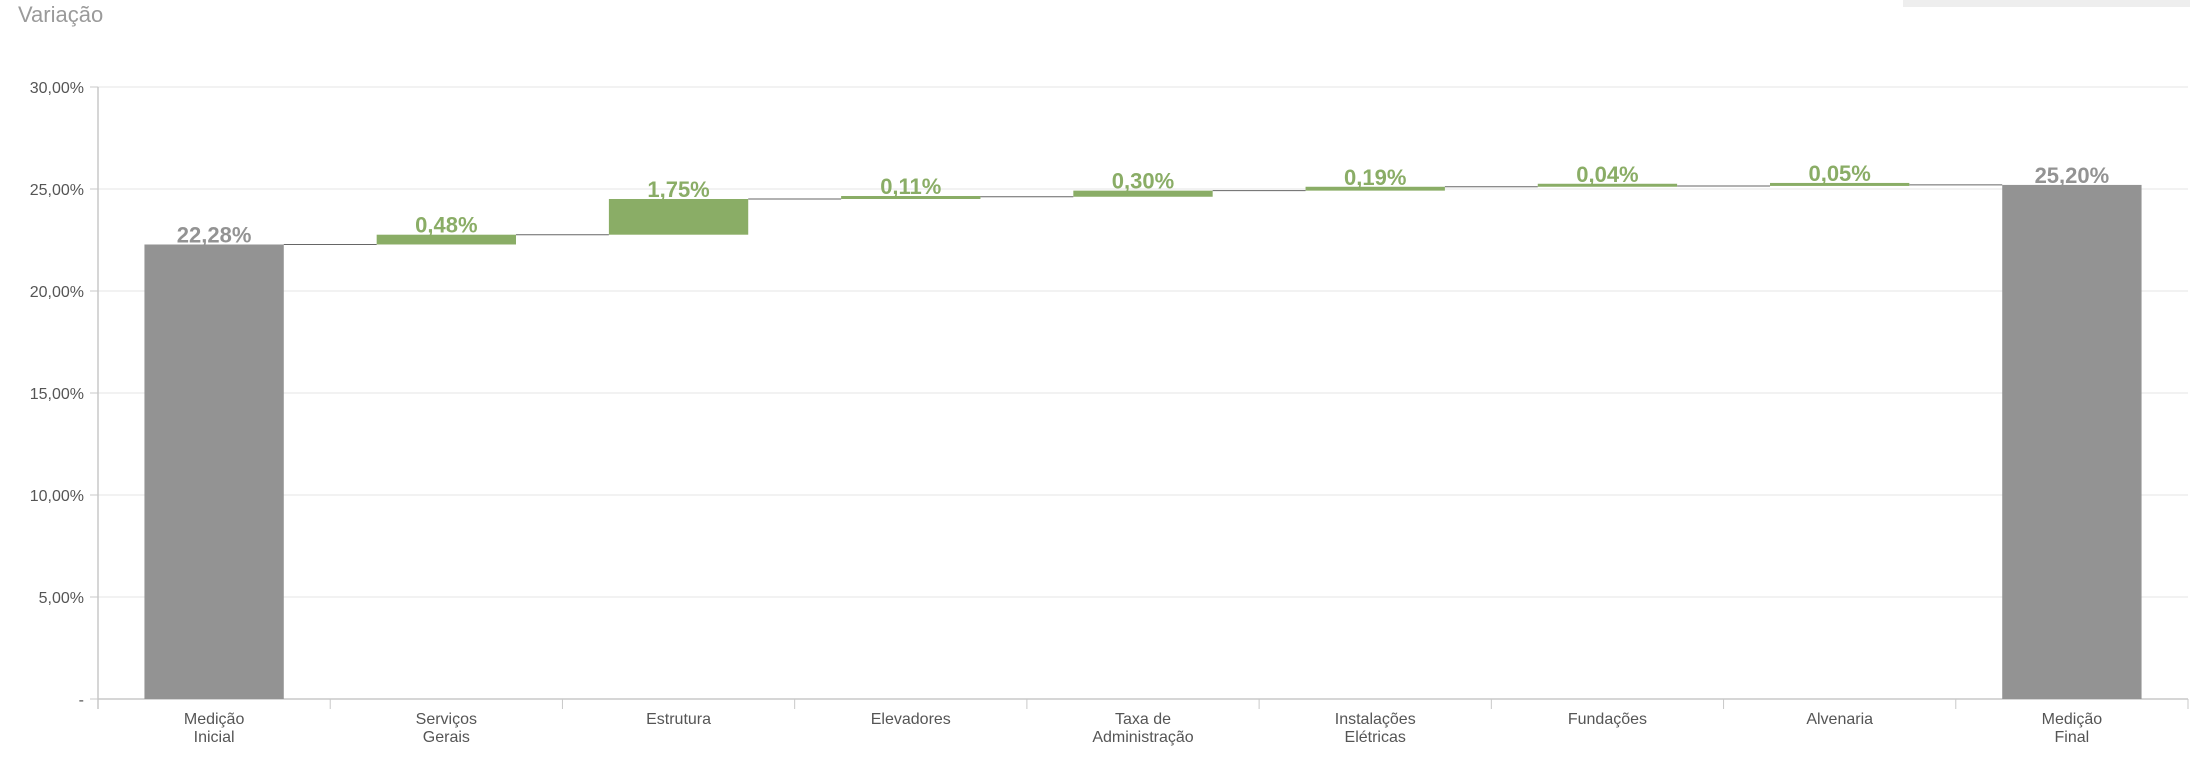  I want to click on data-label: 0,05%, so click(1839, 173).